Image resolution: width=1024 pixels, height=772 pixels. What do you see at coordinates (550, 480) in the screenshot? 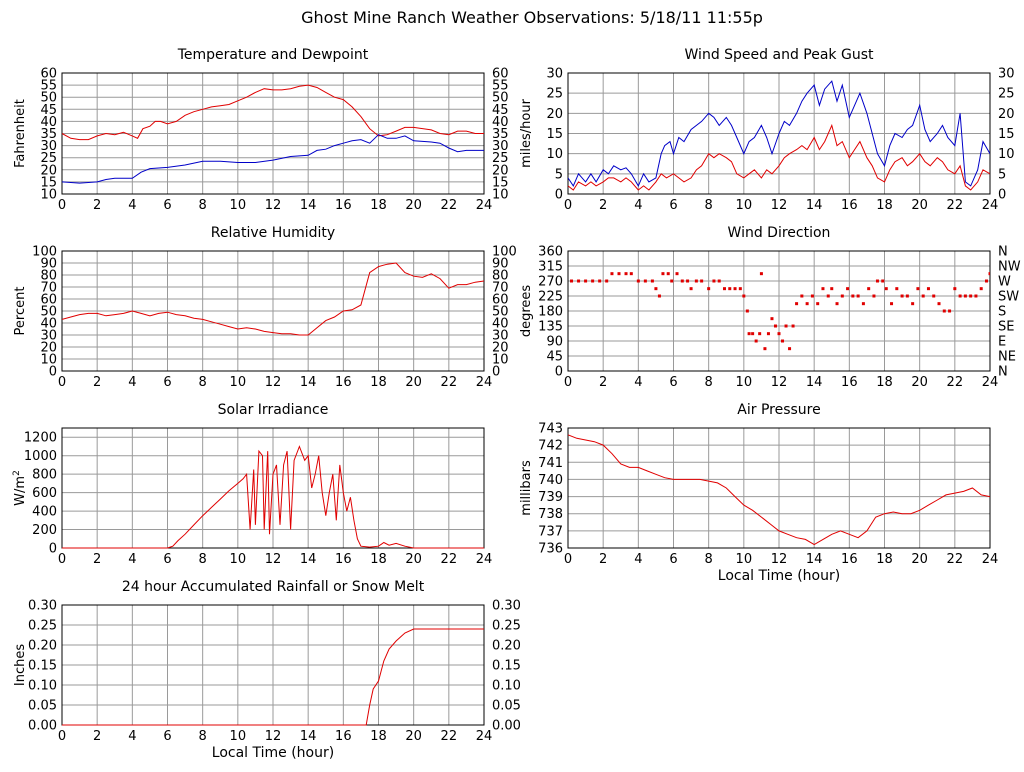
I see `y-tick-label: 740` at bounding box center [550, 480].